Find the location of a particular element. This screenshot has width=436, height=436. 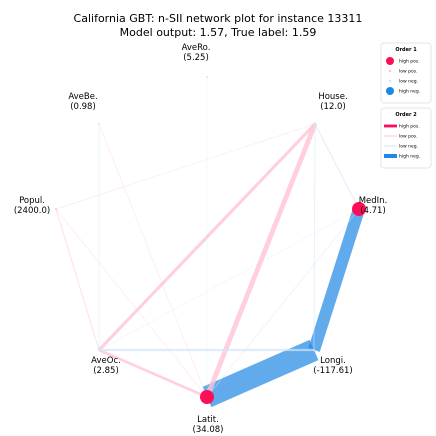

node-value-medin: (4.71) is located at coordinates (373, 211).